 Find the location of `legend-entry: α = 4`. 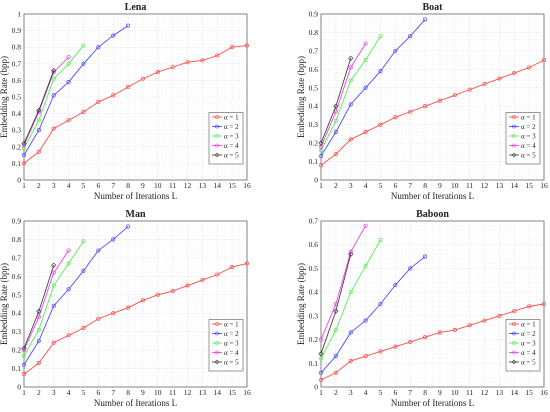

legend-entry: α = 4 is located at coordinates (231, 353).